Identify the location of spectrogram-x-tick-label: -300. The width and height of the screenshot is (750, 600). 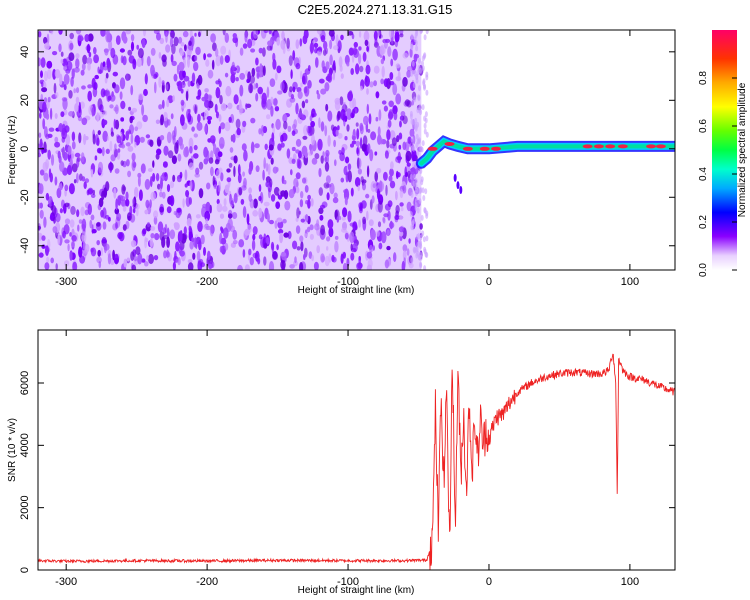
(66, 282).